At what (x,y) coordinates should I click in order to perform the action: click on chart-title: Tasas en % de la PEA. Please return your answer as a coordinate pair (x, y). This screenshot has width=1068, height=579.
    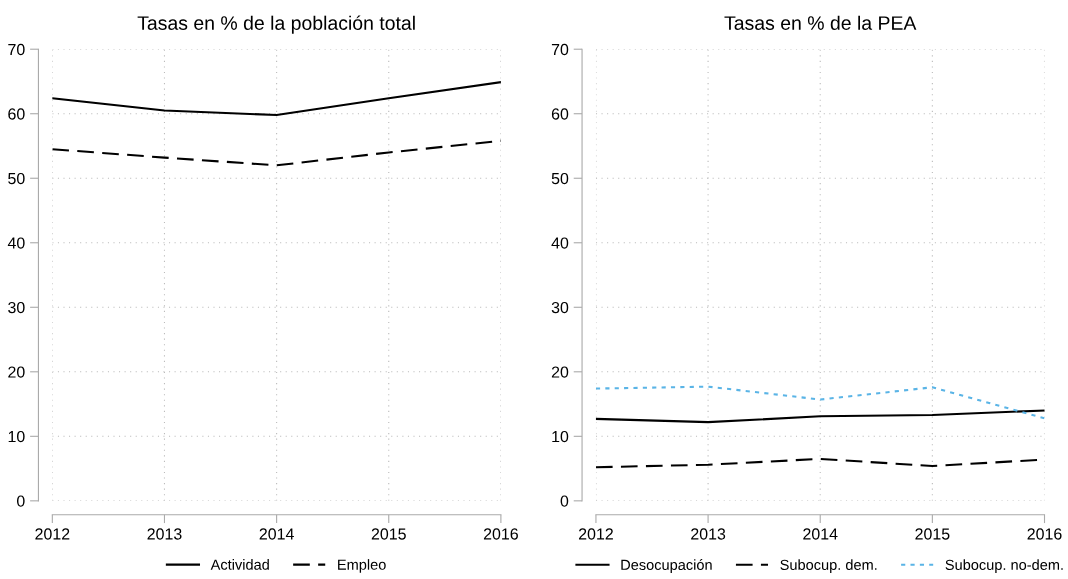
    Looking at the image, I should click on (820, 22).